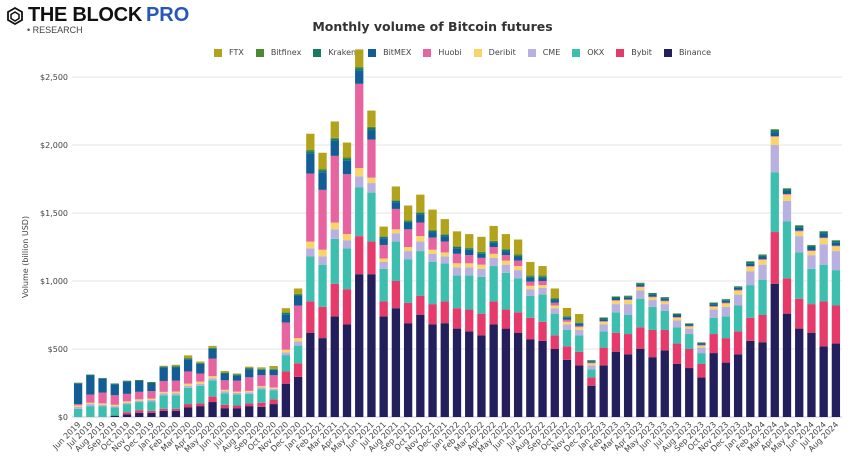 This screenshot has width=865, height=470. I want to click on legend-item-cme: CME, so click(543, 52).